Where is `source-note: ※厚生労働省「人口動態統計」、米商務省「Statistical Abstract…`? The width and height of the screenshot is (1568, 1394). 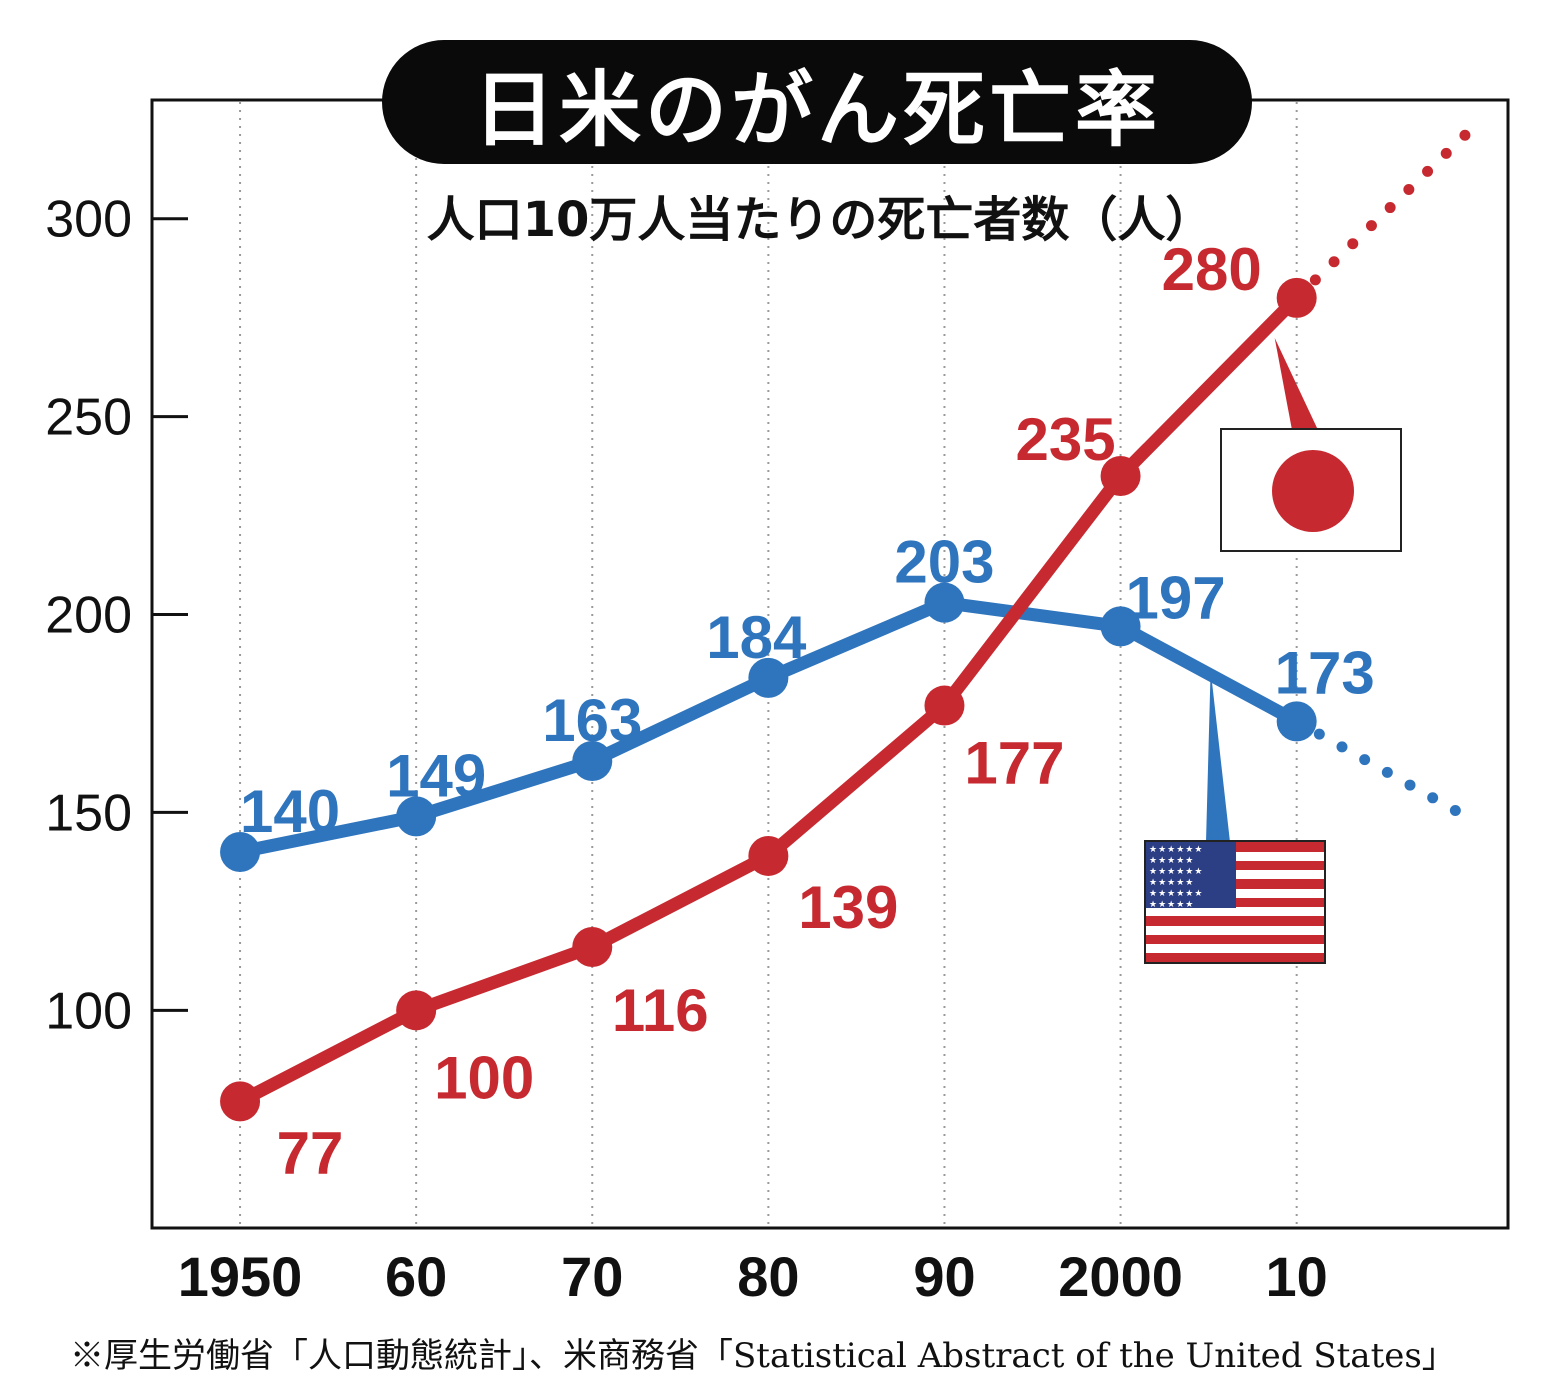 source-note: ※厚生労働省「人口動態統計」、米商務省「Statistical Abstract… is located at coordinates (763, 1356).